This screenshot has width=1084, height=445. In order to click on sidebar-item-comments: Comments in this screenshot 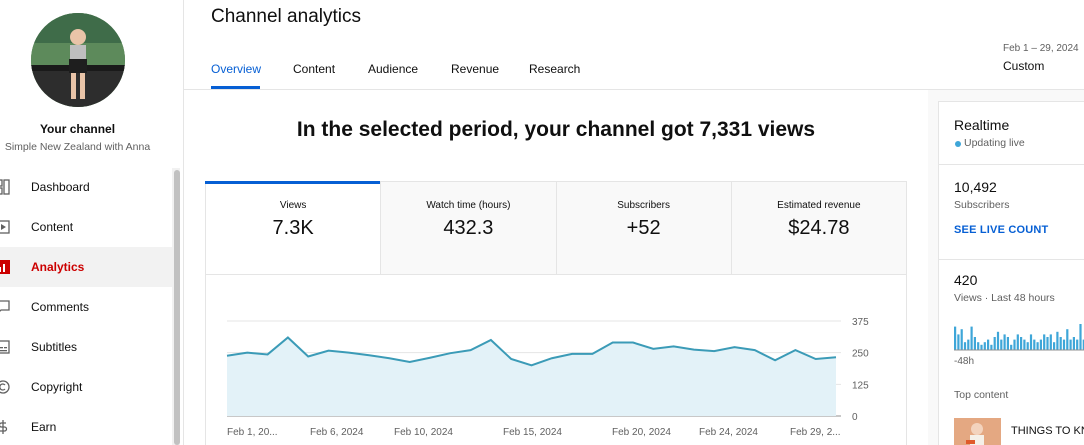, I will do `click(86, 307)`.